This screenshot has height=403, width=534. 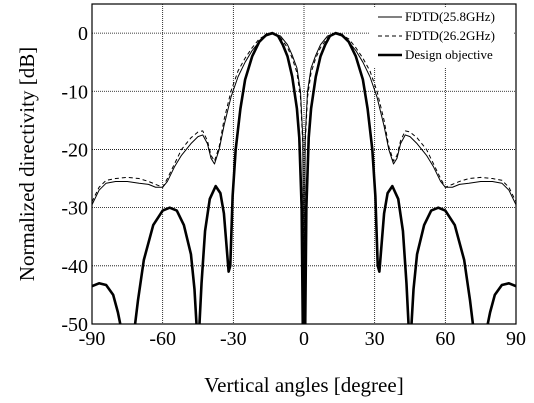 What do you see at coordinates (162, 339) in the screenshot?
I see `x-tick-label: -60` at bounding box center [162, 339].